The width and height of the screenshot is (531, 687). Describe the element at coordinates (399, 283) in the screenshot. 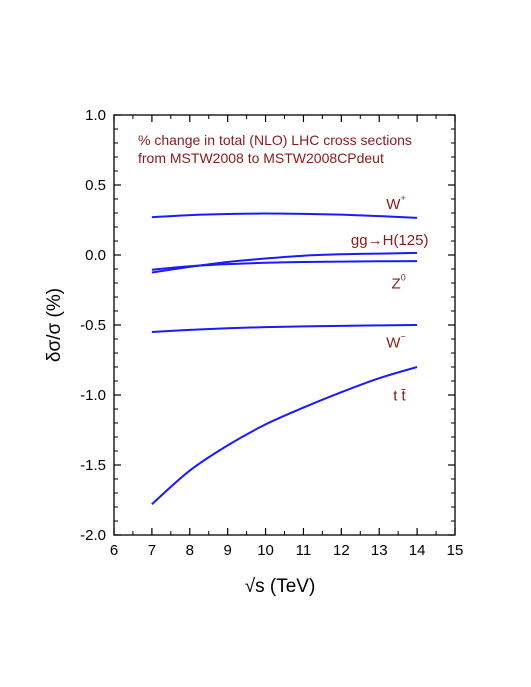

I see `series-label: Z0` at that location.